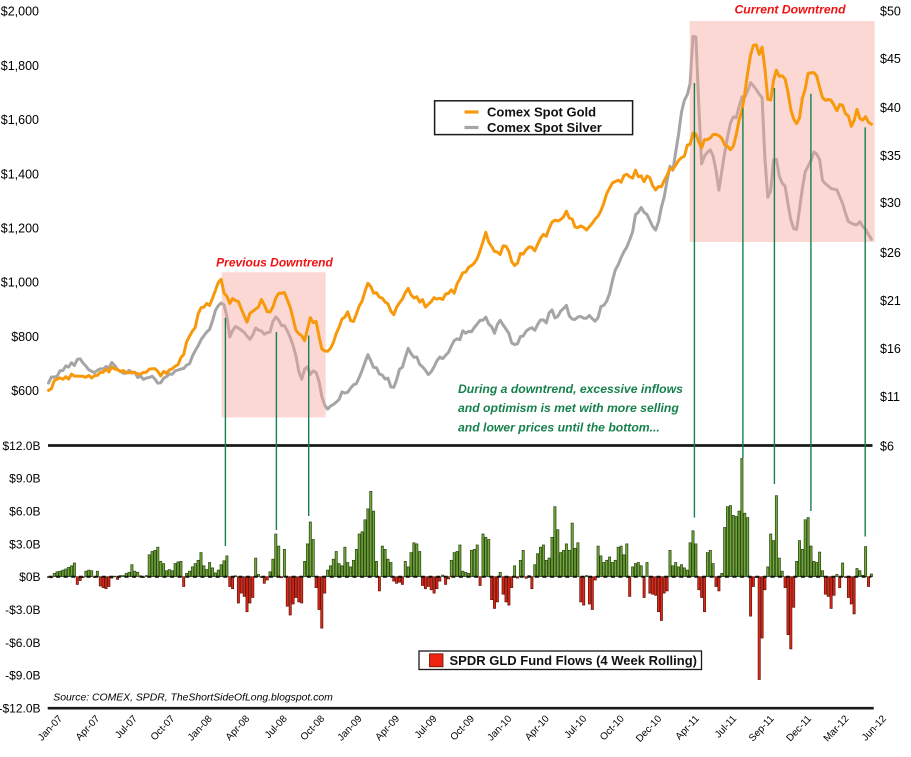  I want to click on svg-text: $50, so click(890, 12).